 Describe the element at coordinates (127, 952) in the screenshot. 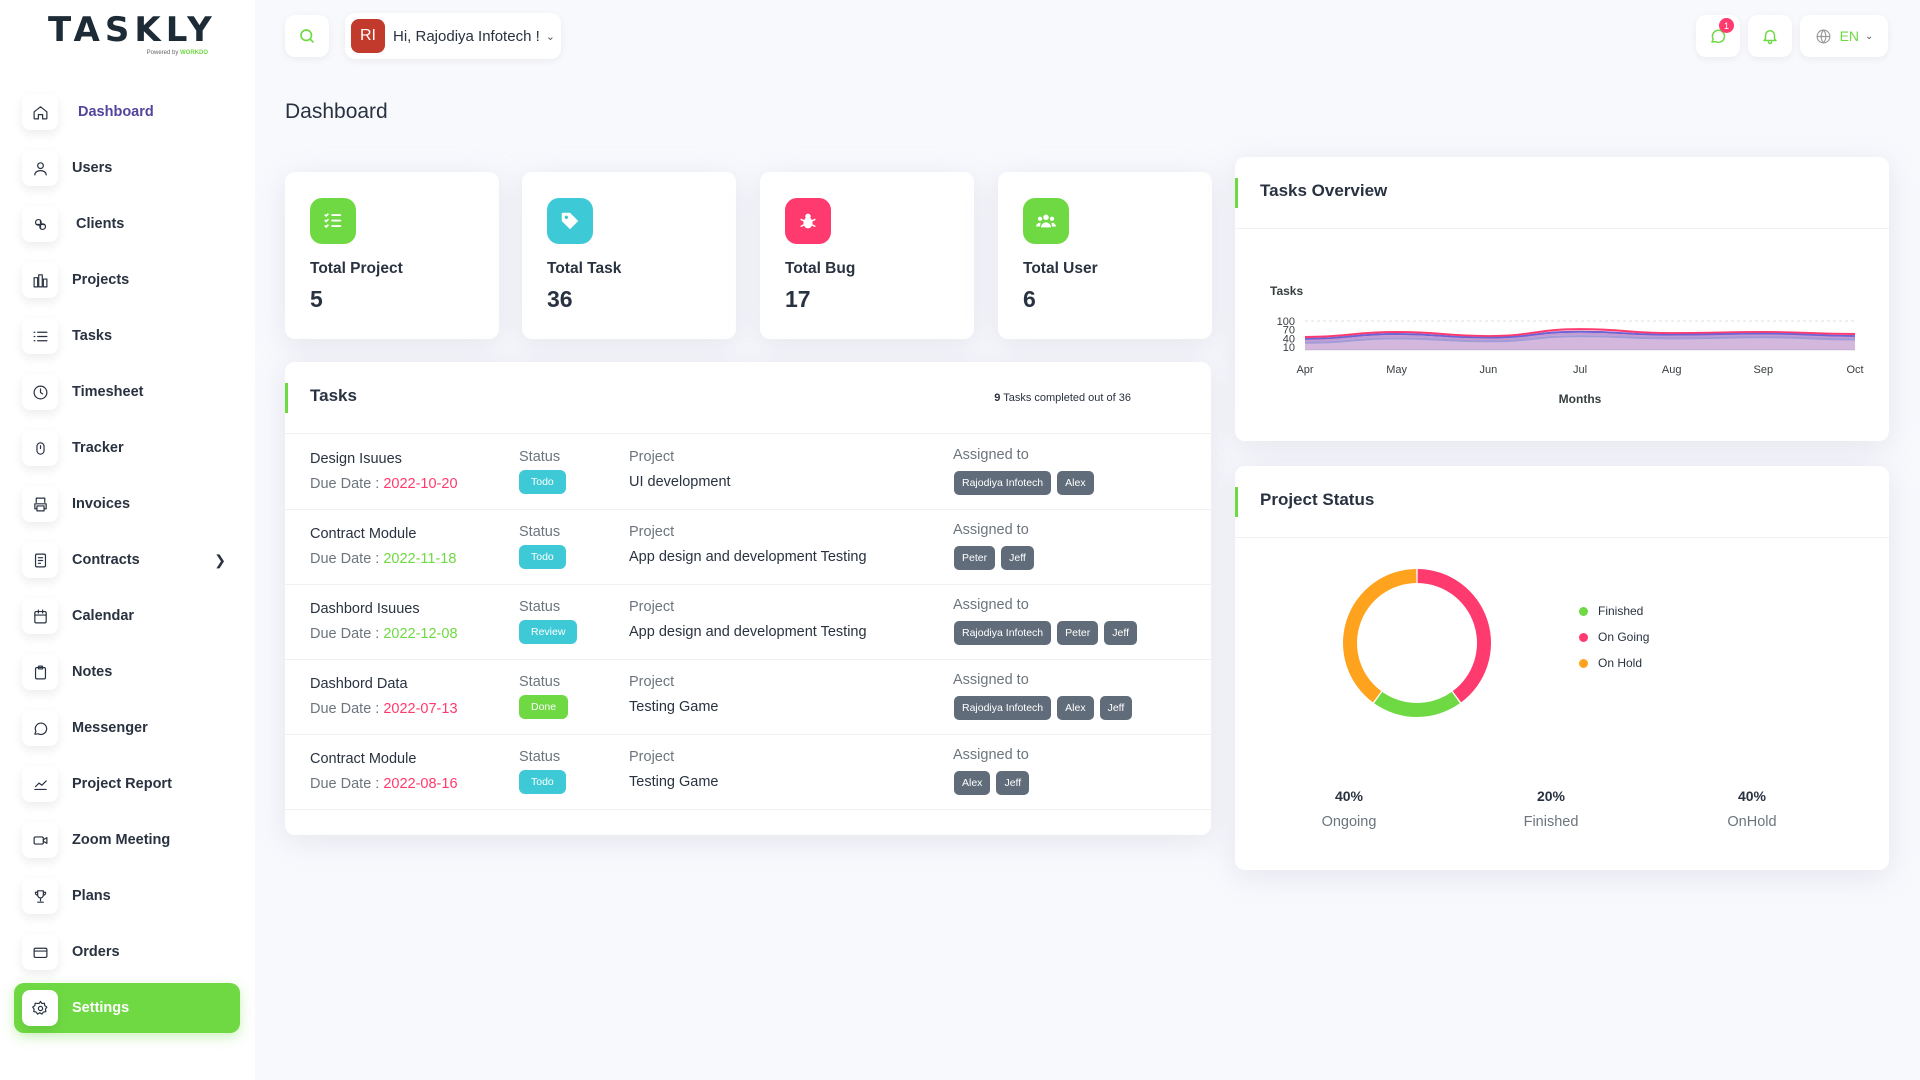

I see `sidebar-item-orders: Orders` at that location.